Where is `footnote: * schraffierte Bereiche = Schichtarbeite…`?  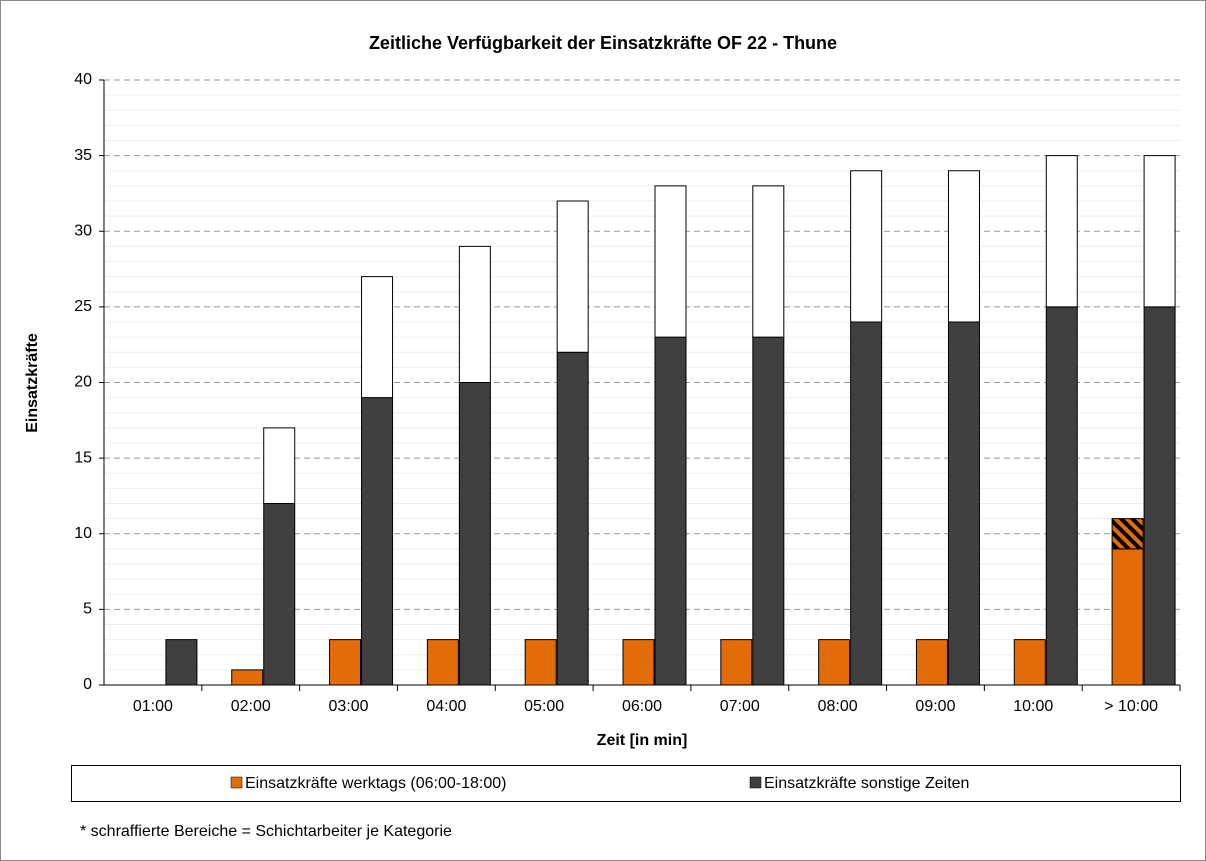
footnote: * schraffierte Bereiche = Schichtarbeite… is located at coordinates (266, 831).